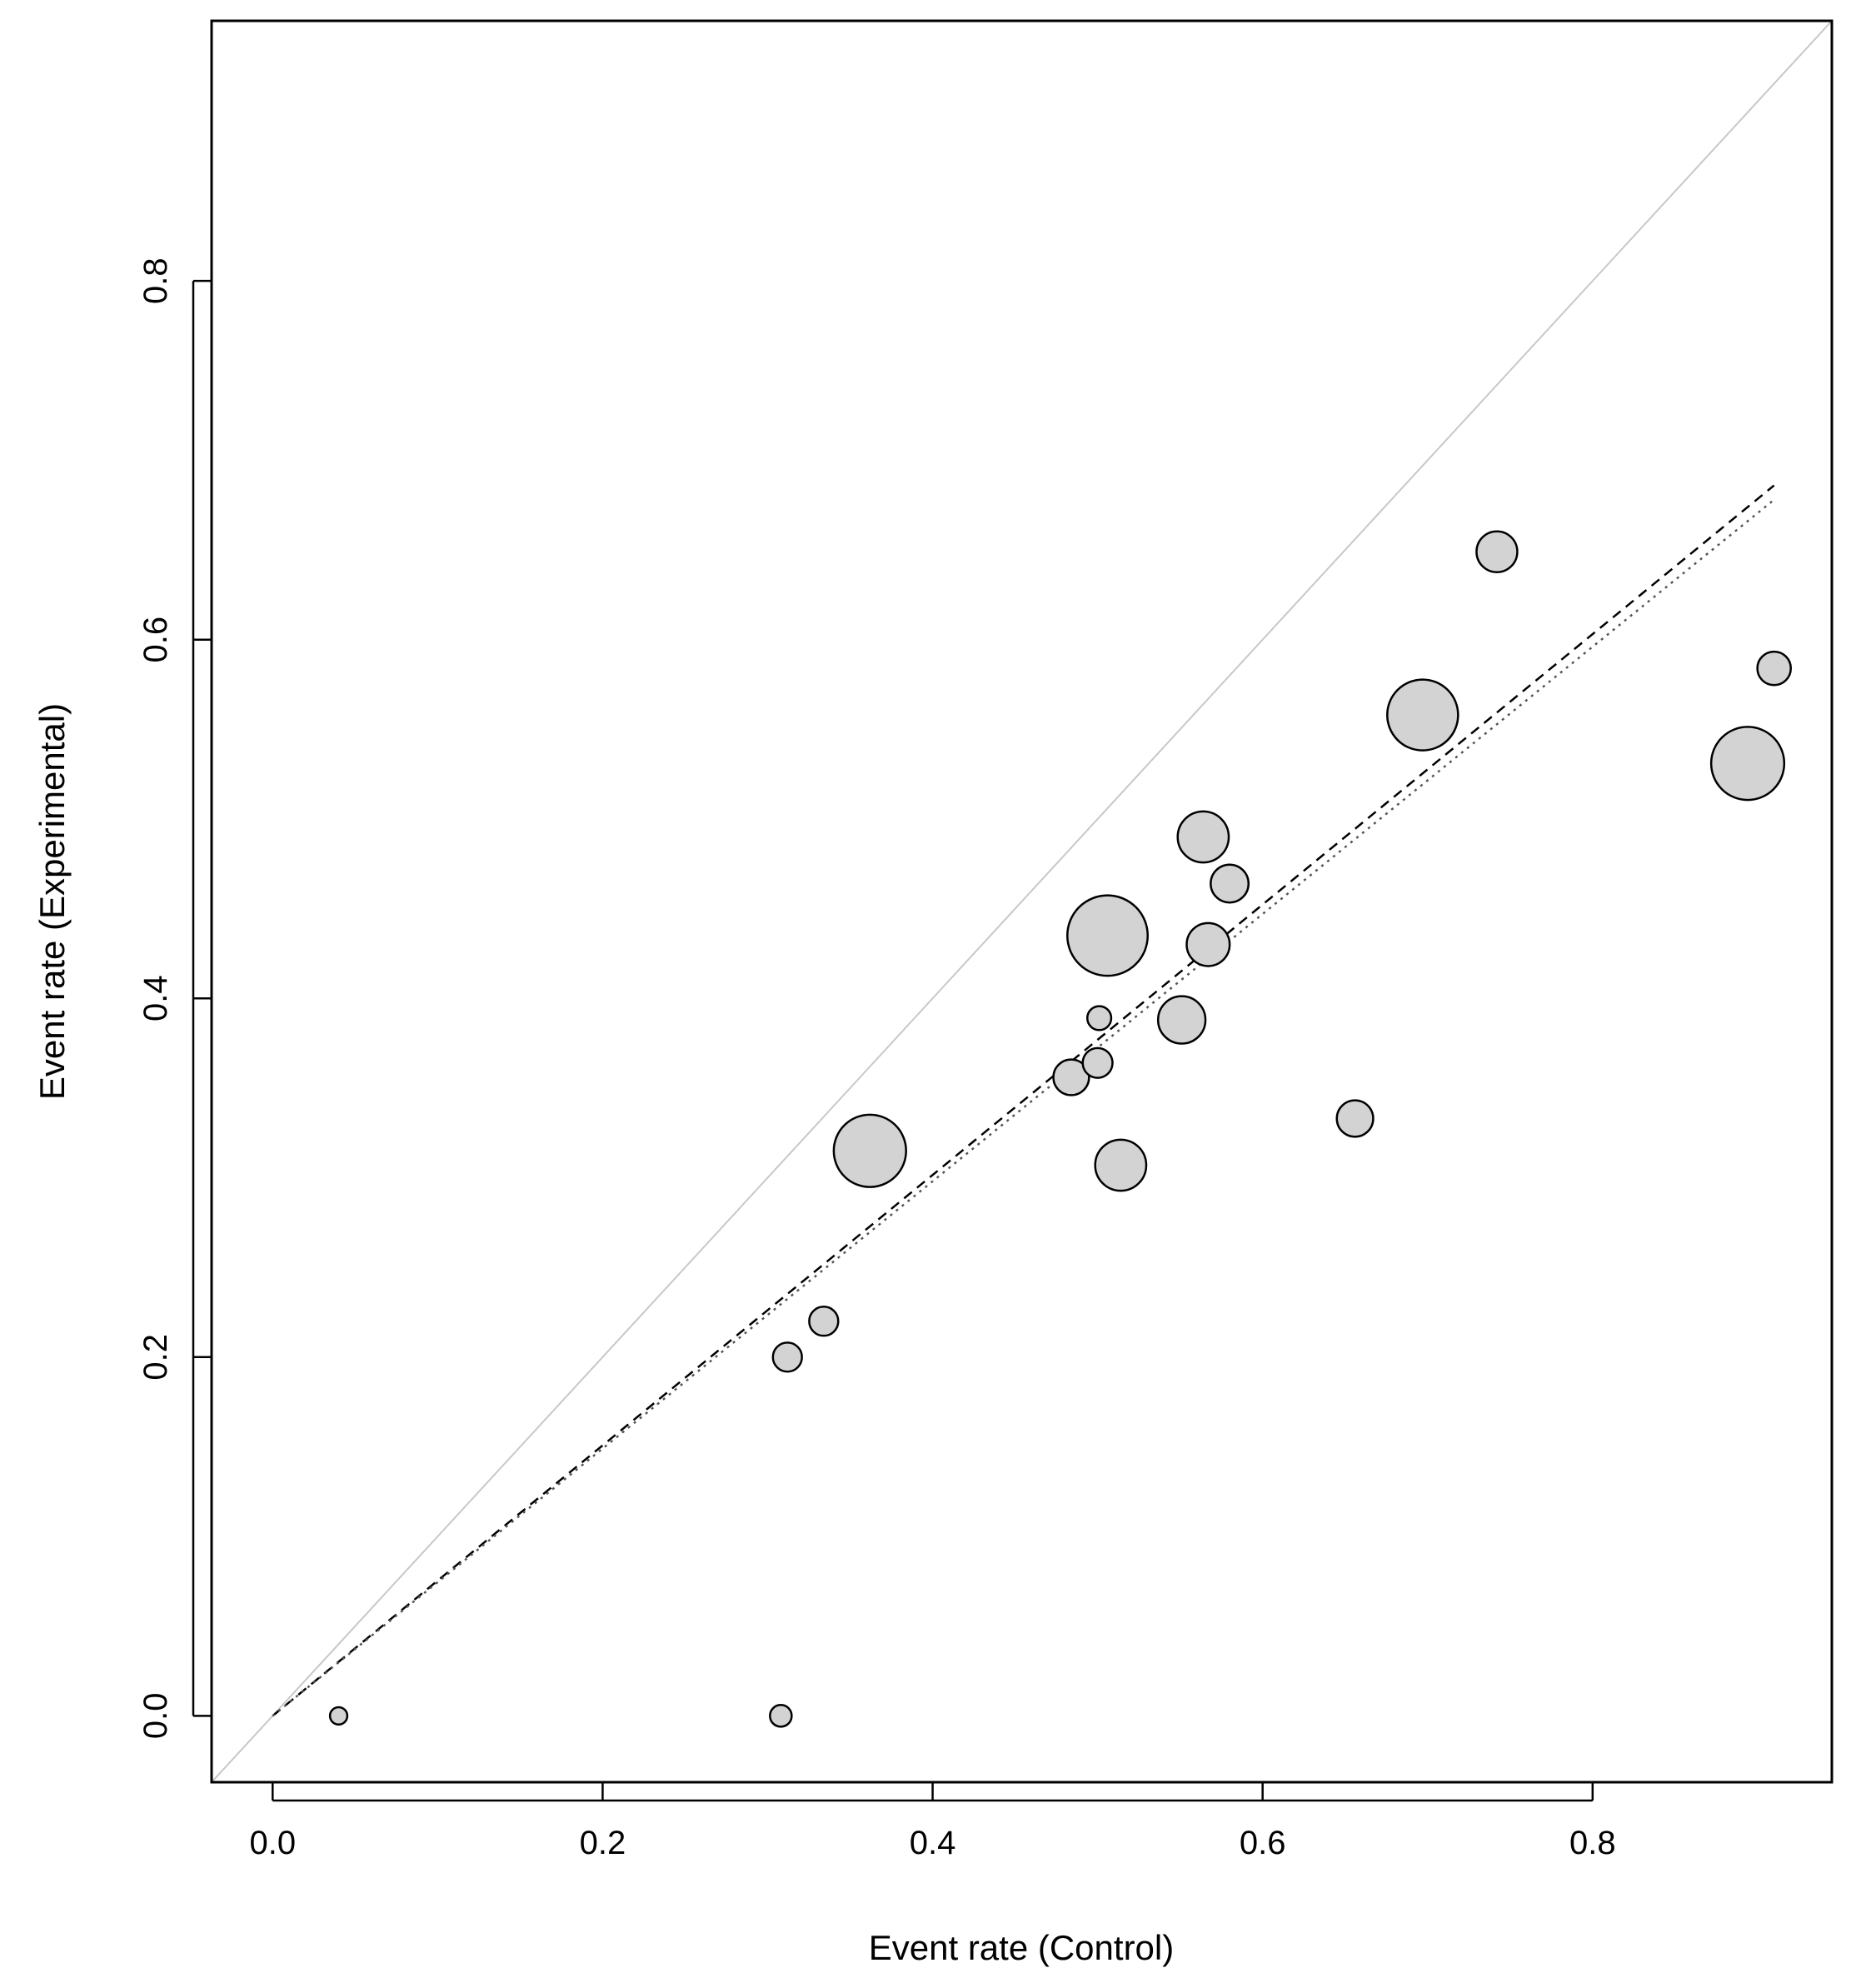 The height and width of the screenshot is (1988, 1861). I want to click on x-tick-label: 0.0, so click(272, 1843).